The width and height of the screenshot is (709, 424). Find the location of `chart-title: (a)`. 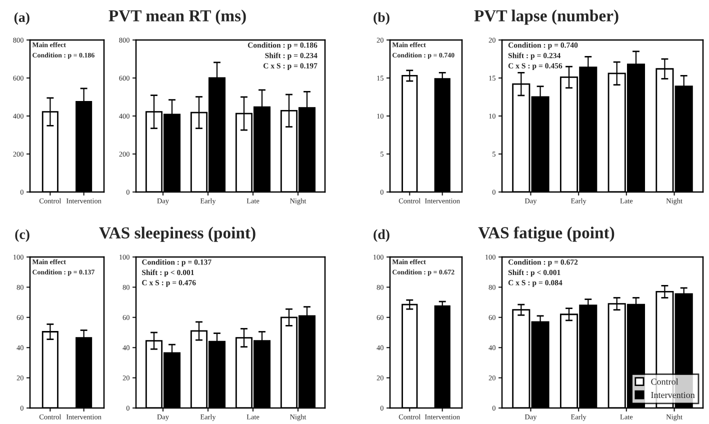

chart-title: (a) is located at coordinates (22, 18).